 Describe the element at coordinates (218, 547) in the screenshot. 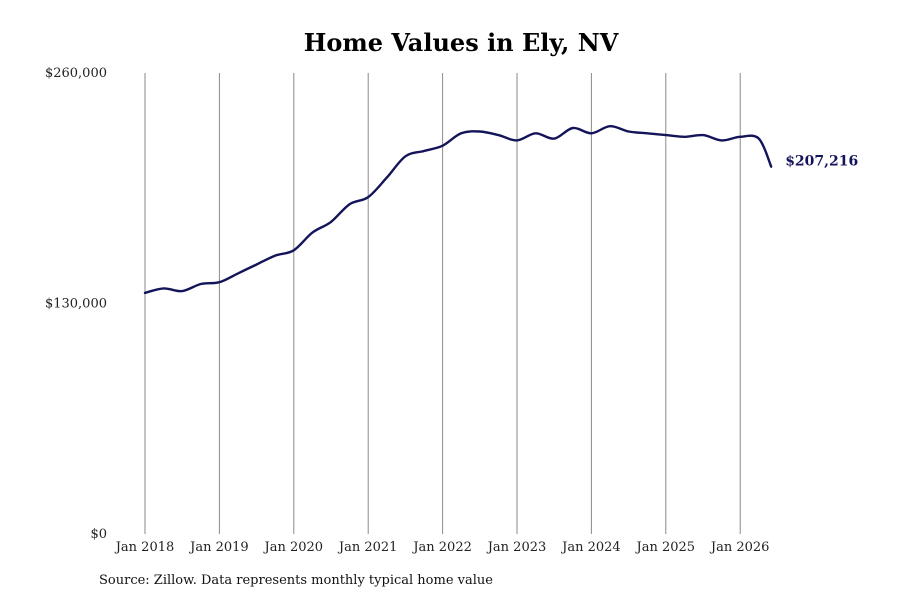

I see `x-tick-label: Jan 2019` at that location.